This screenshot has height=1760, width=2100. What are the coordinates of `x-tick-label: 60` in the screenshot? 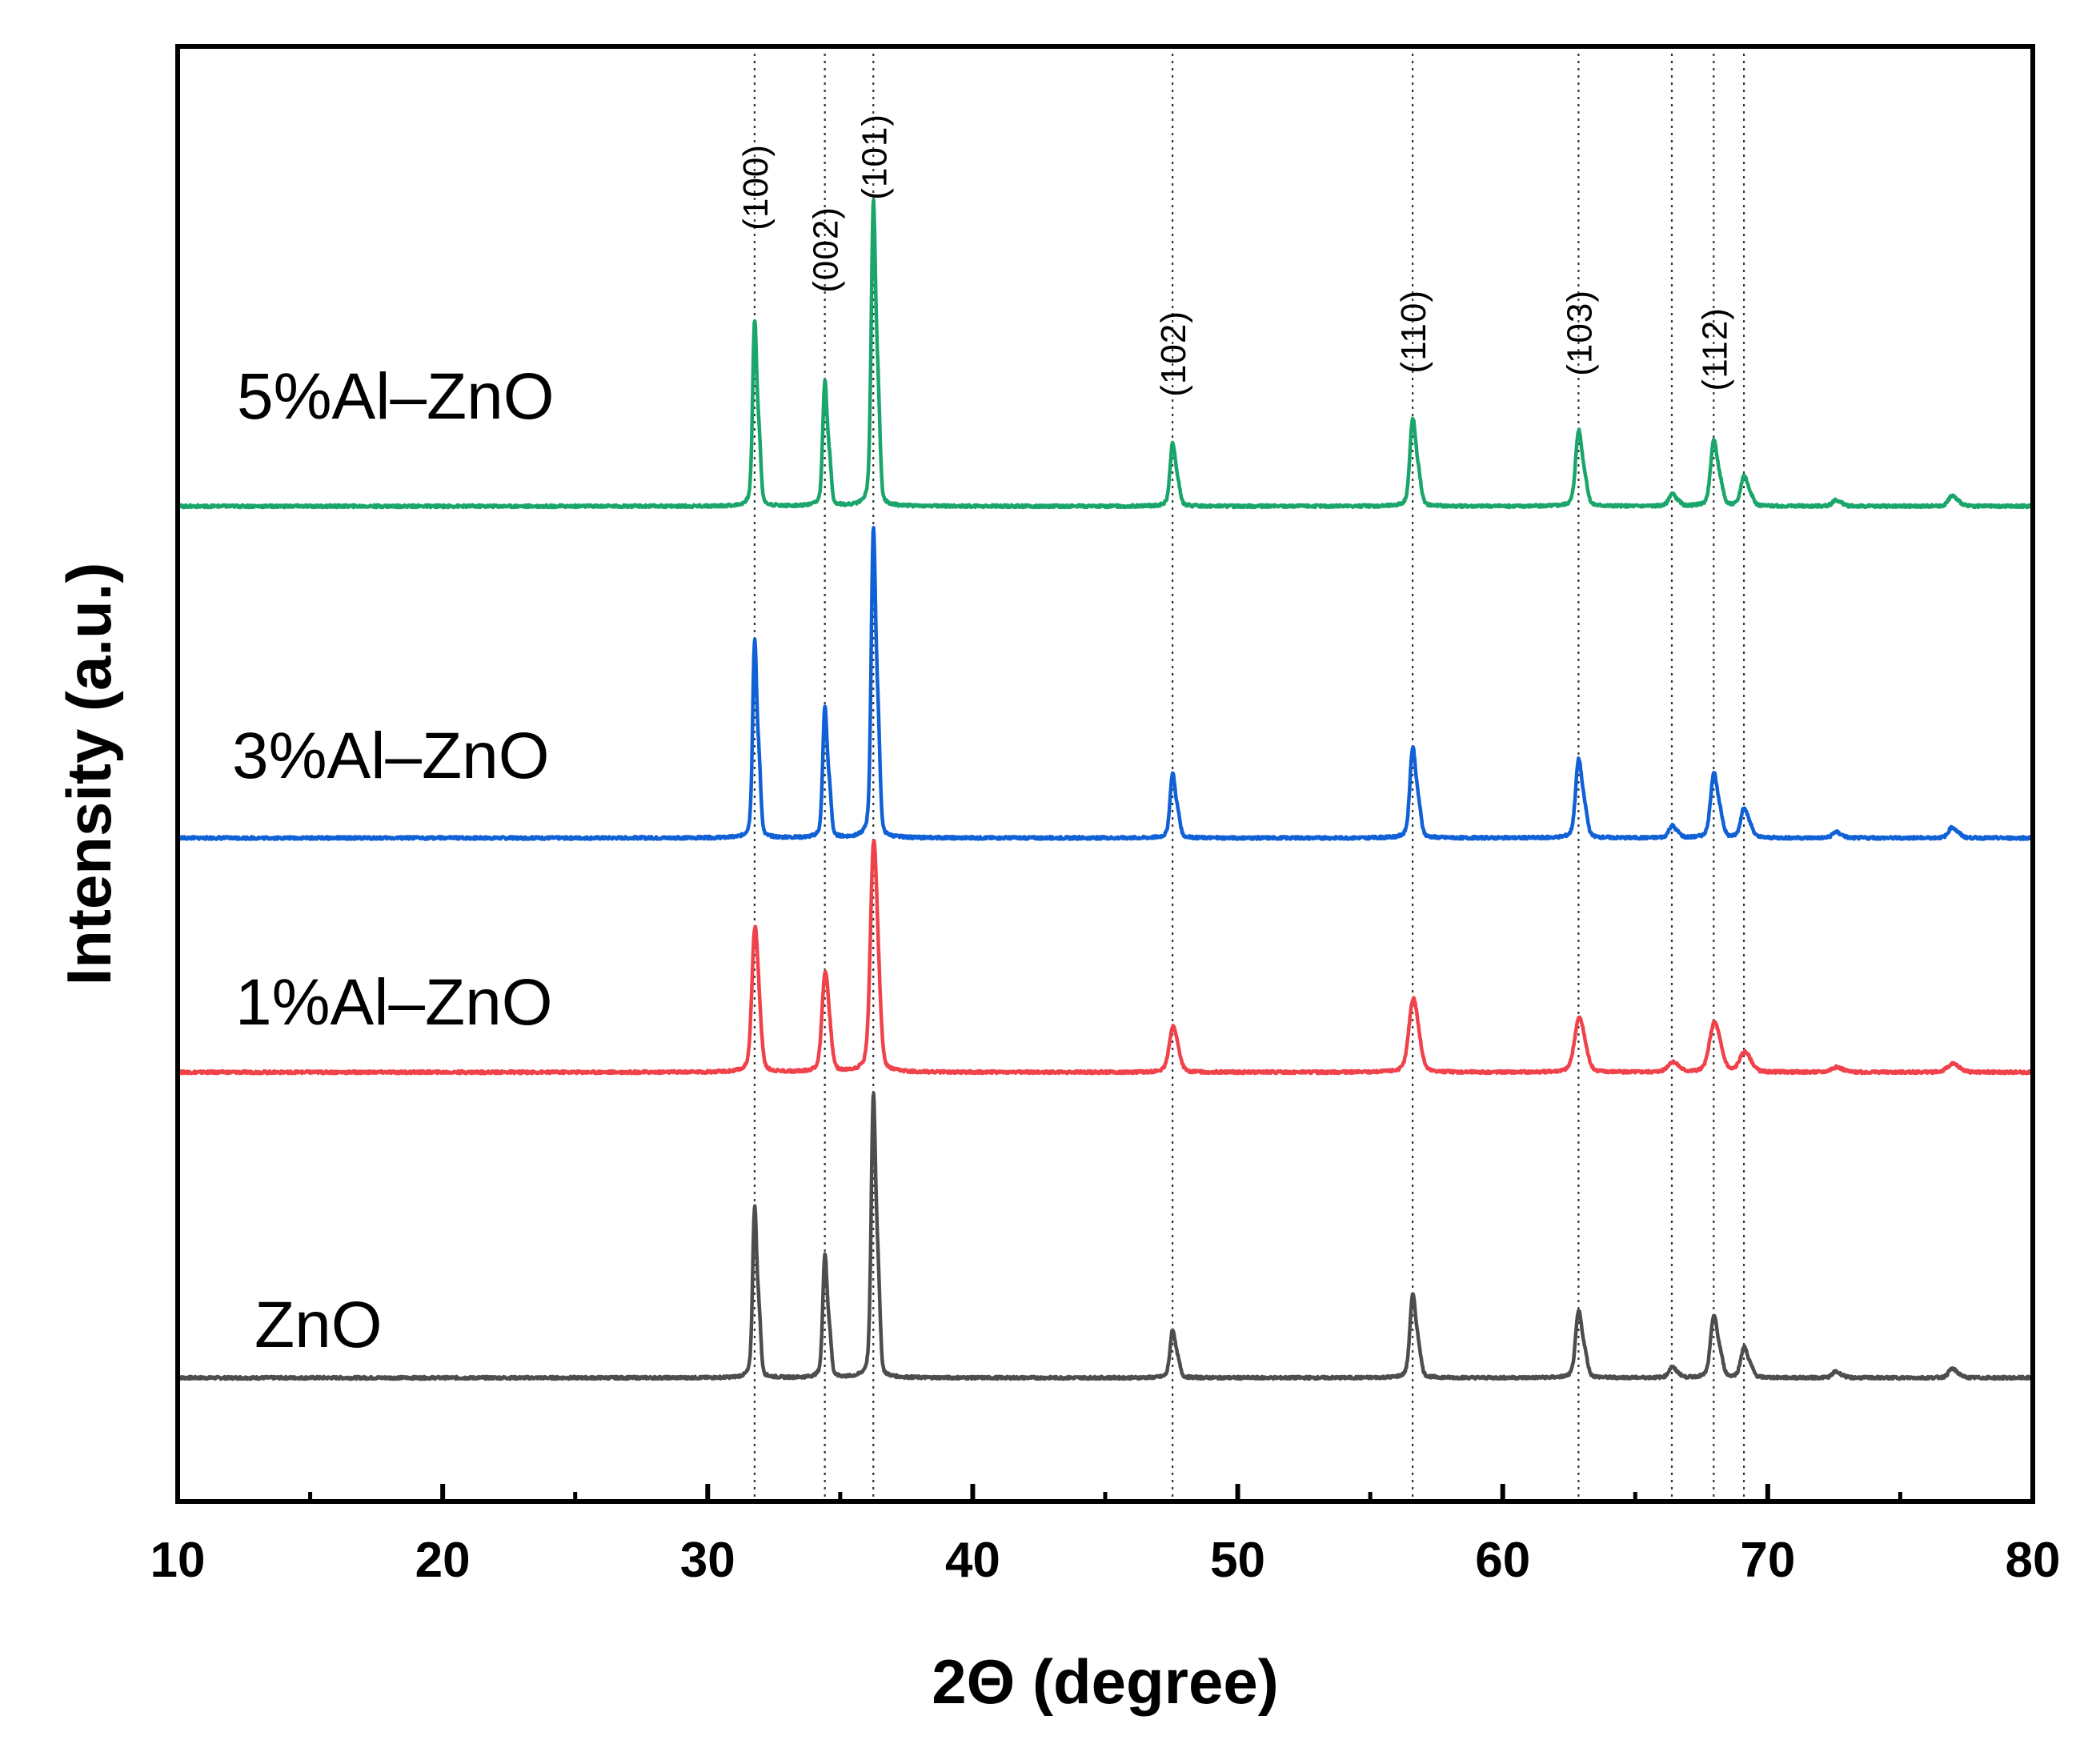 It's located at (1502, 1560).